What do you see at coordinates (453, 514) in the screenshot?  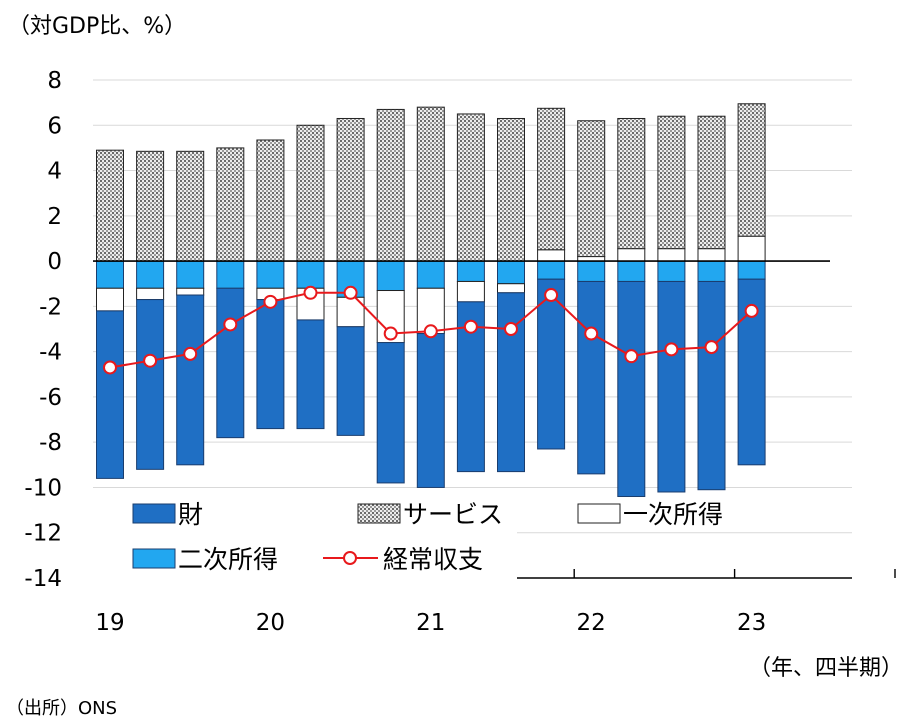 I see `legend-services-label: サービス` at bounding box center [453, 514].